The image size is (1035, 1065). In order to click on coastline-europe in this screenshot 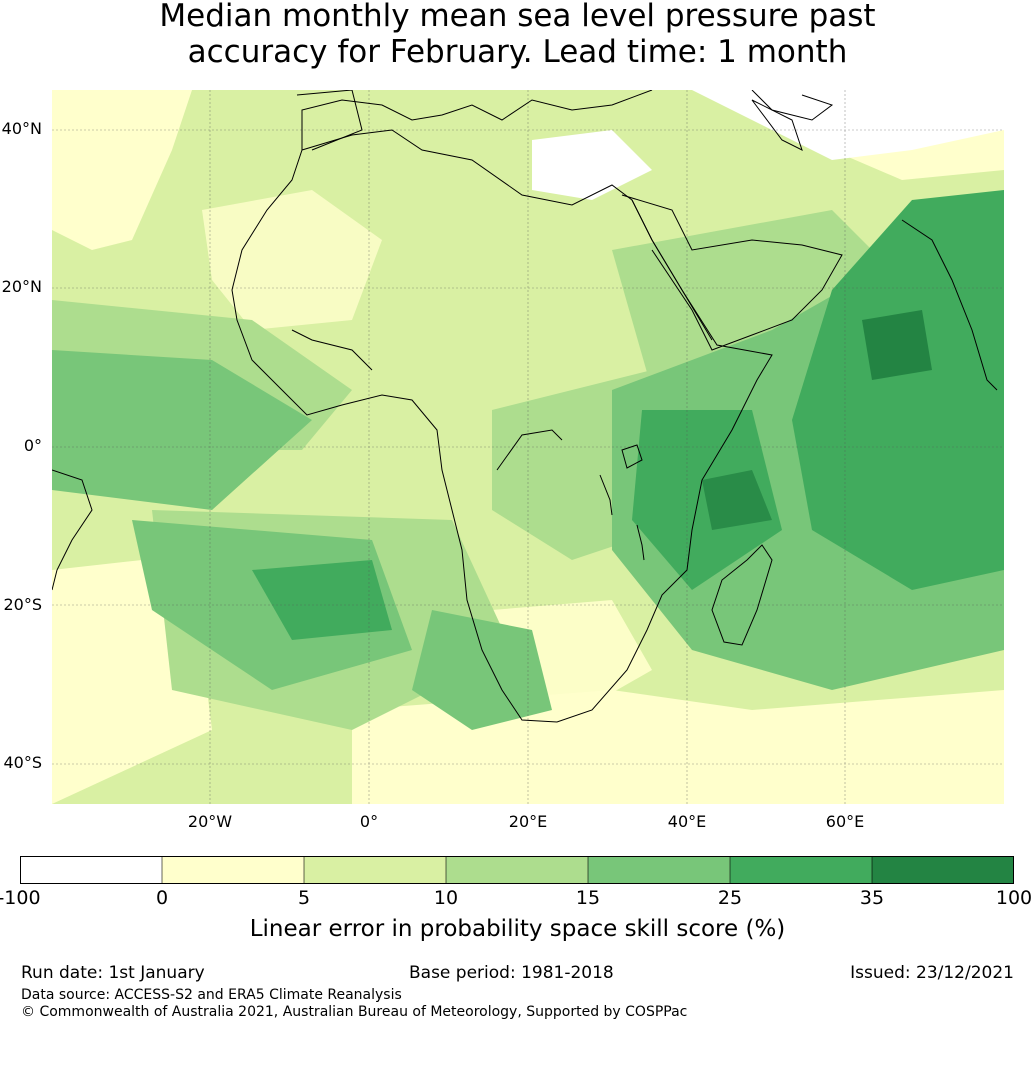, I will do `click(477, 120)`.